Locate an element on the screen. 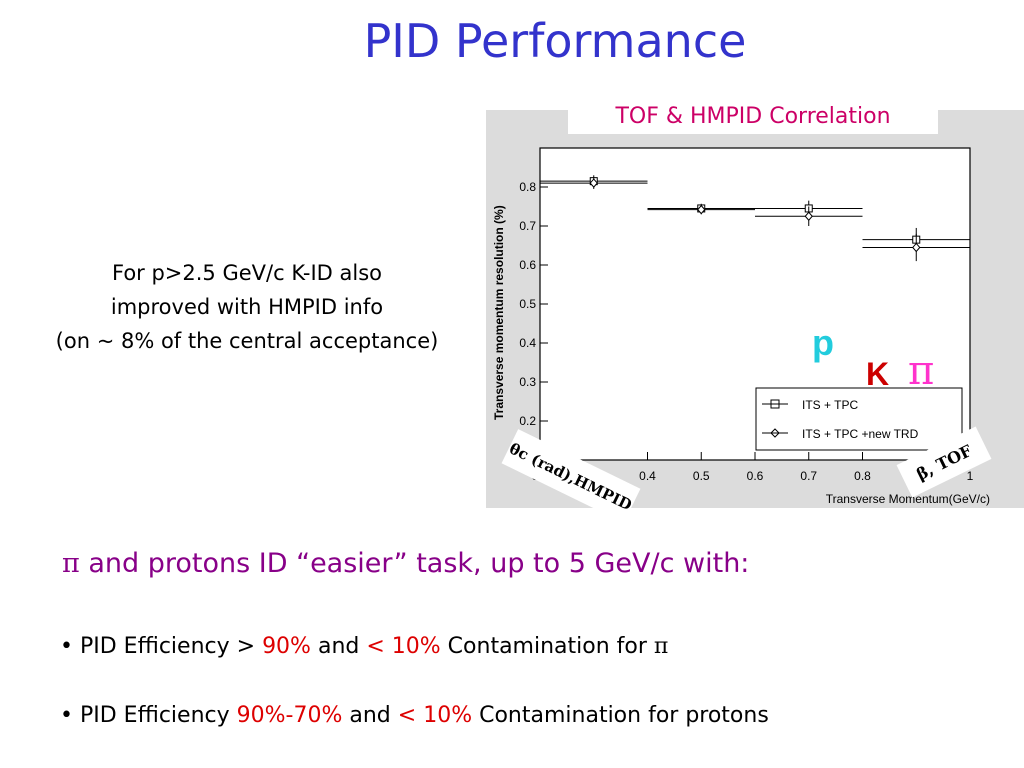 The height and width of the screenshot is (768, 1024). b1-text-2: and is located at coordinates (338, 646).